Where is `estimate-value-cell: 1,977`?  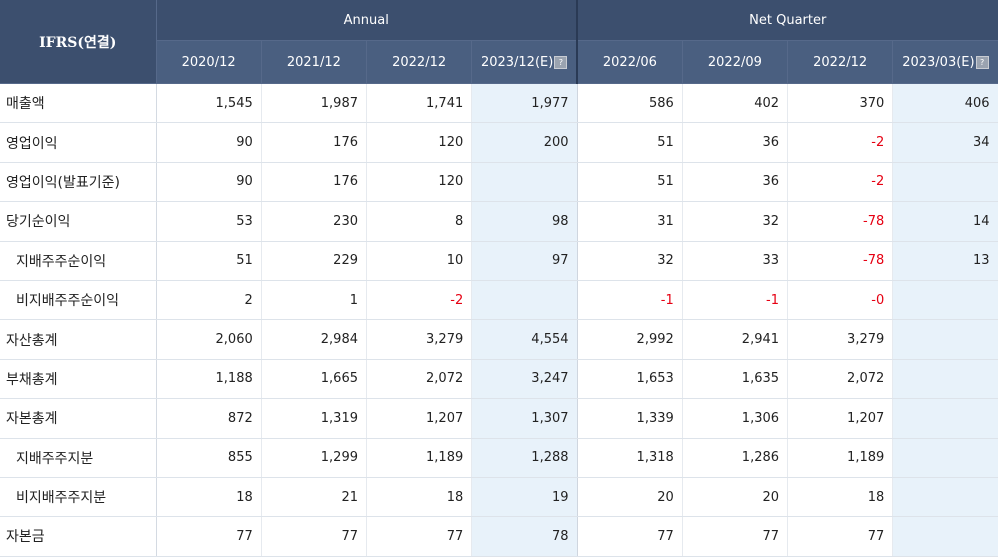 estimate-value-cell: 1,977 is located at coordinates (524, 103).